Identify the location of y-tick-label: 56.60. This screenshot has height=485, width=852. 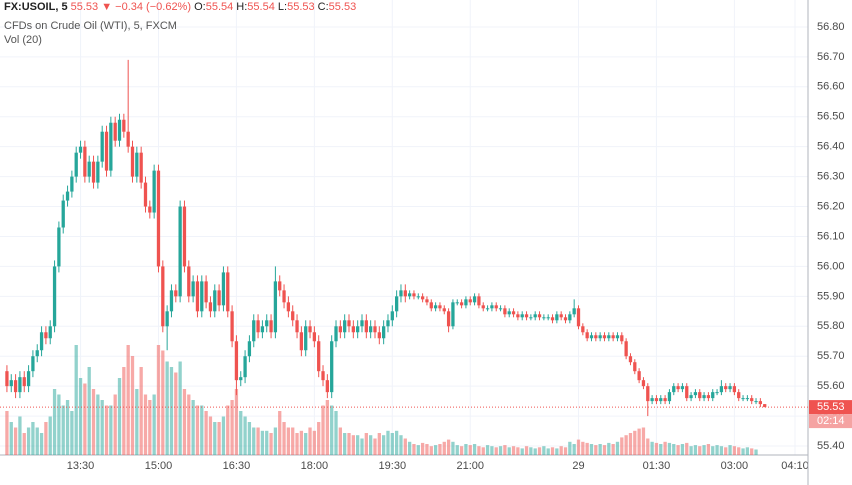
(831, 87).